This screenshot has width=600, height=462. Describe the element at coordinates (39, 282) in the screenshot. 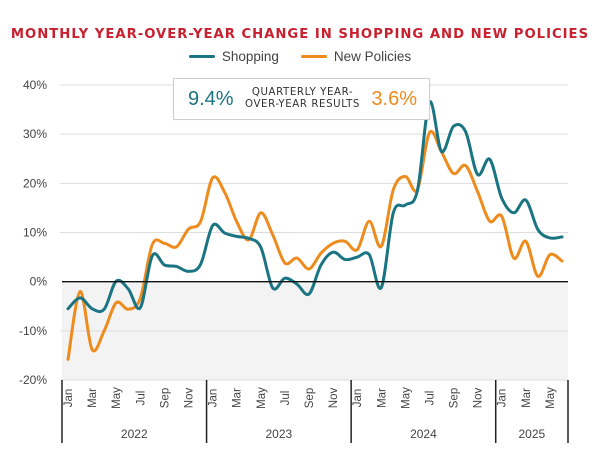

I see `y-tick-label: 0%` at that location.